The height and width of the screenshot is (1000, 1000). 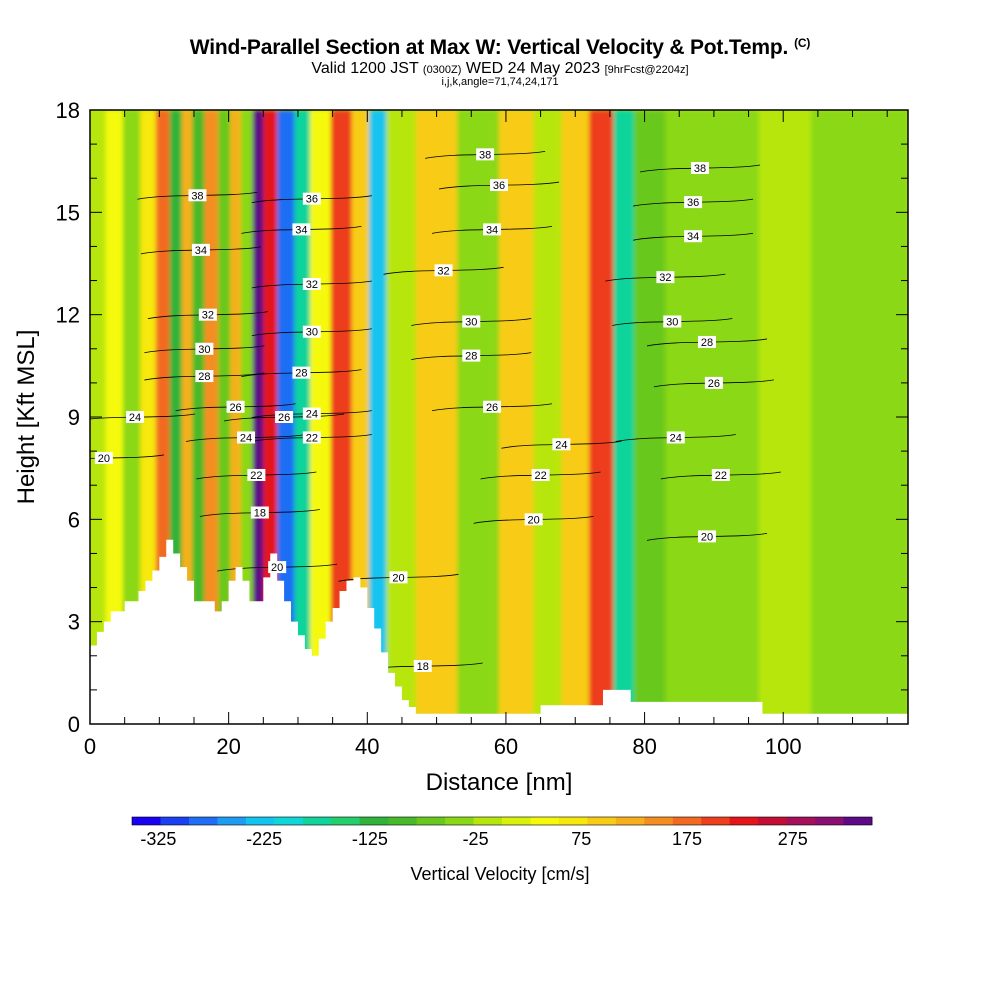 What do you see at coordinates (506, 746) in the screenshot?
I see `x-tick-label: 60` at bounding box center [506, 746].